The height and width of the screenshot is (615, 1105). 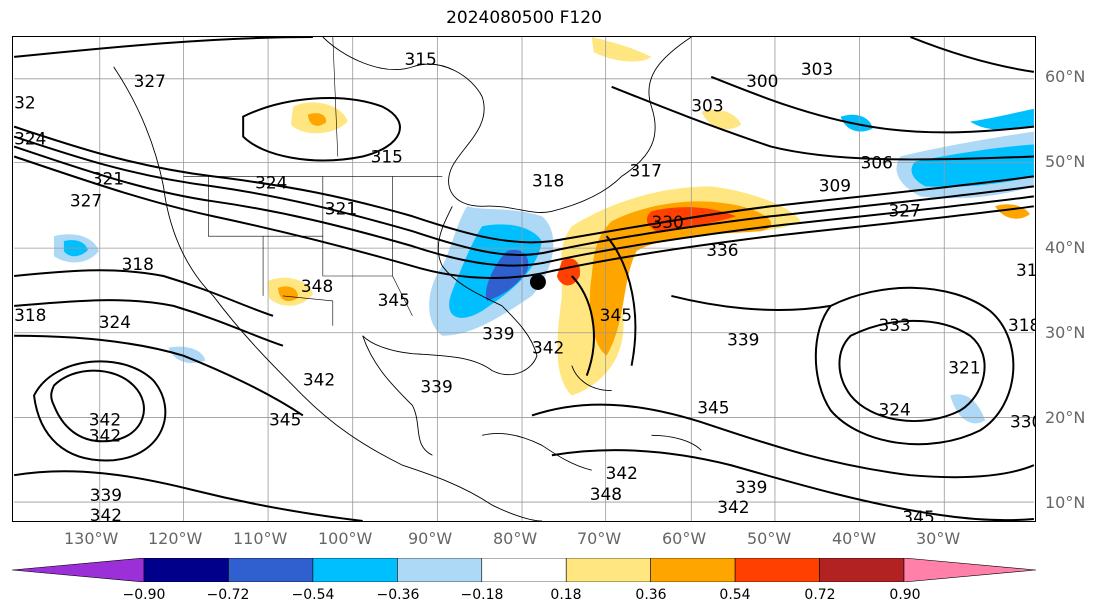 What do you see at coordinates (398, 595) in the screenshot?
I see `colorbar-tick-label: −0.36` at bounding box center [398, 595].